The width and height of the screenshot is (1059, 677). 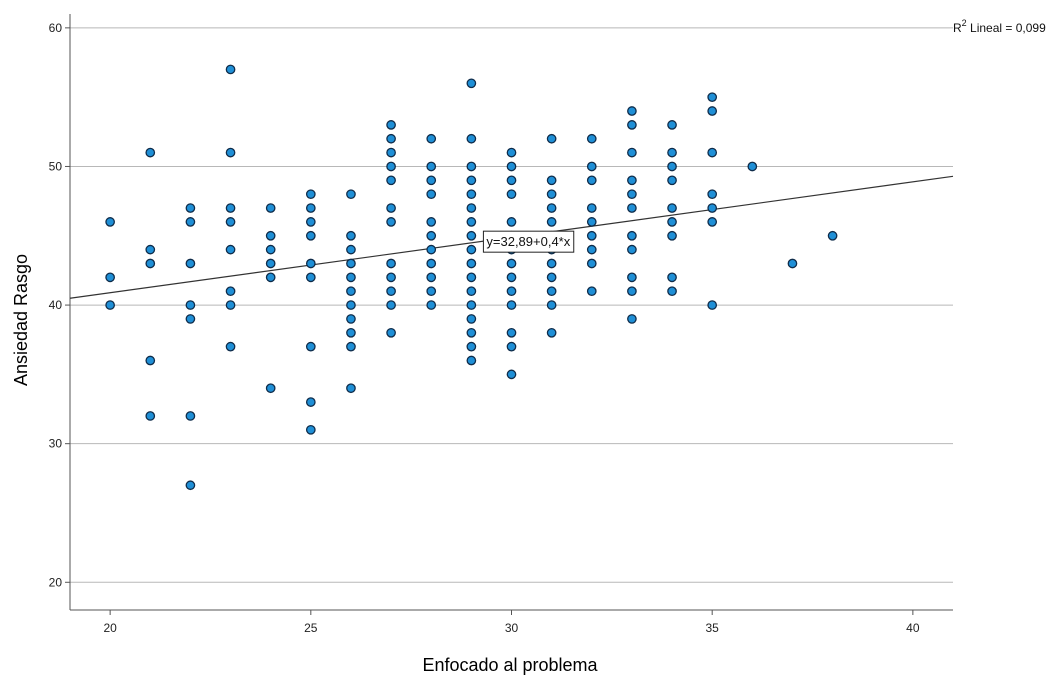 What do you see at coordinates (957, 28) in the screenshot?
I see `r-squared-symbol: R` at bounding box center [957, 28].